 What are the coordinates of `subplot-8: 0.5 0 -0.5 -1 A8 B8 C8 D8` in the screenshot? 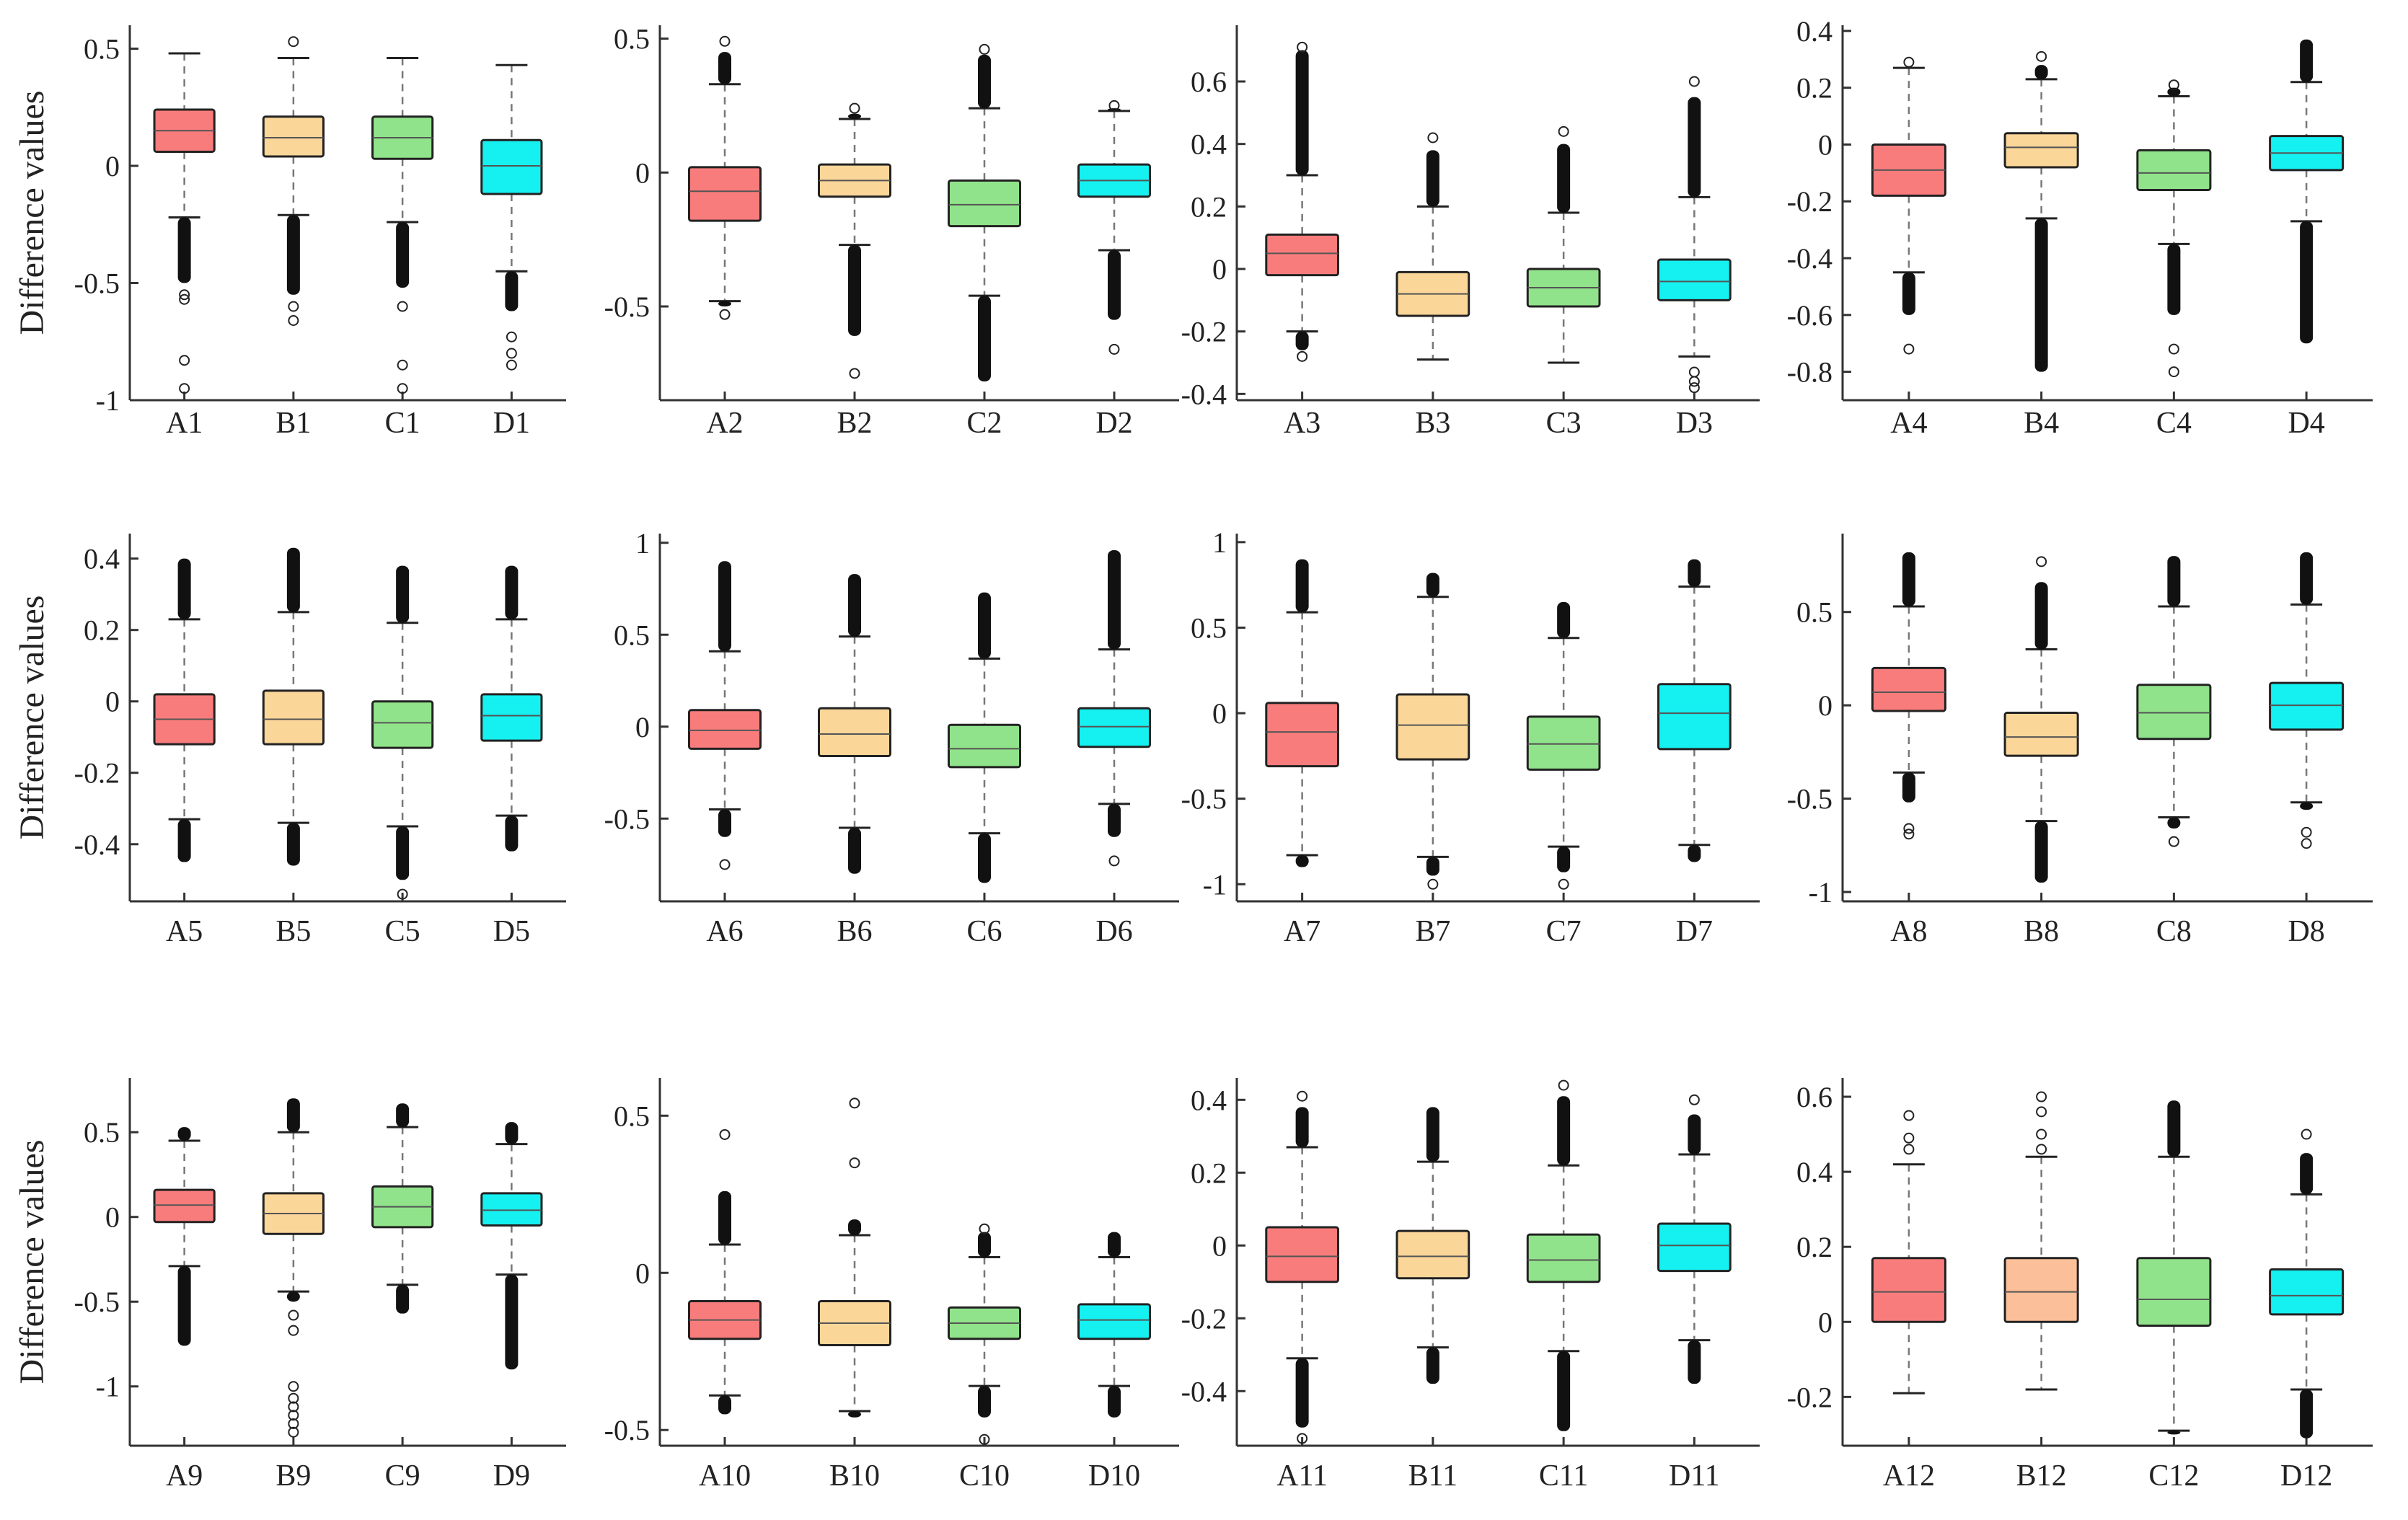 It's located at (2080, 741).